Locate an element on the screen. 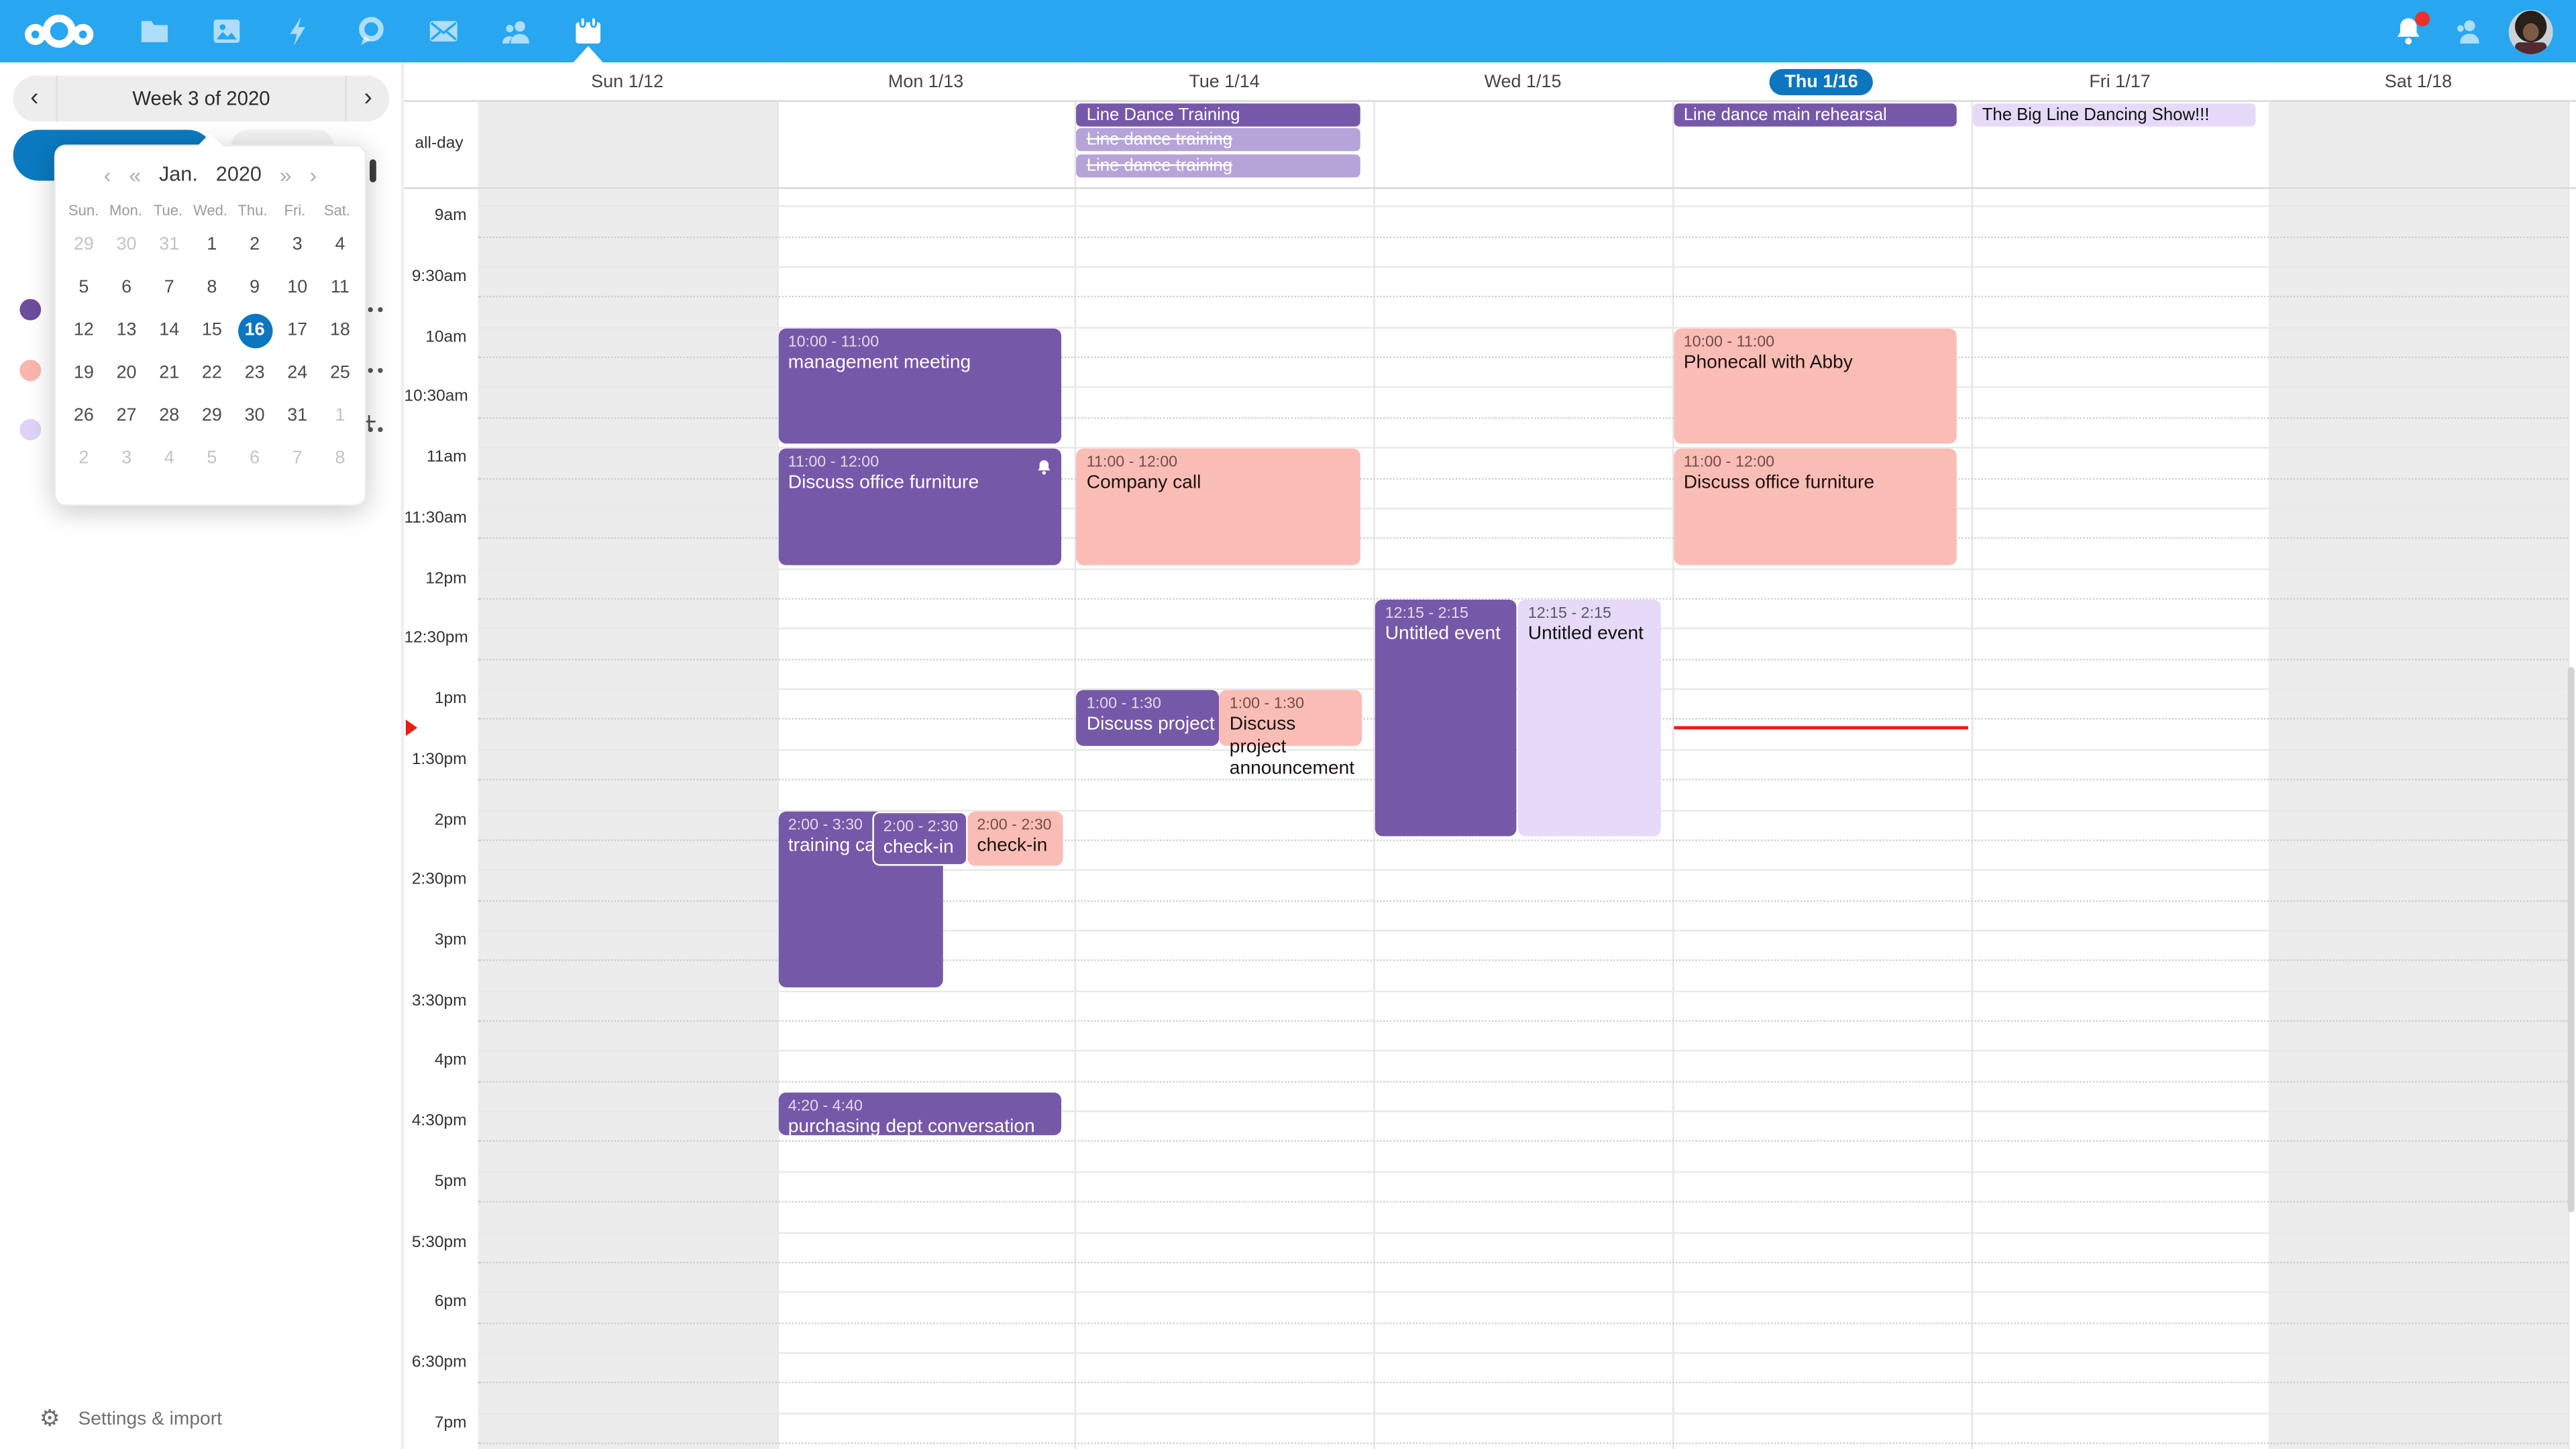 The width and height of the screenshot is (2576, 1449). week-label: Week 3 of 2020 is located at coordinates (201, 99).